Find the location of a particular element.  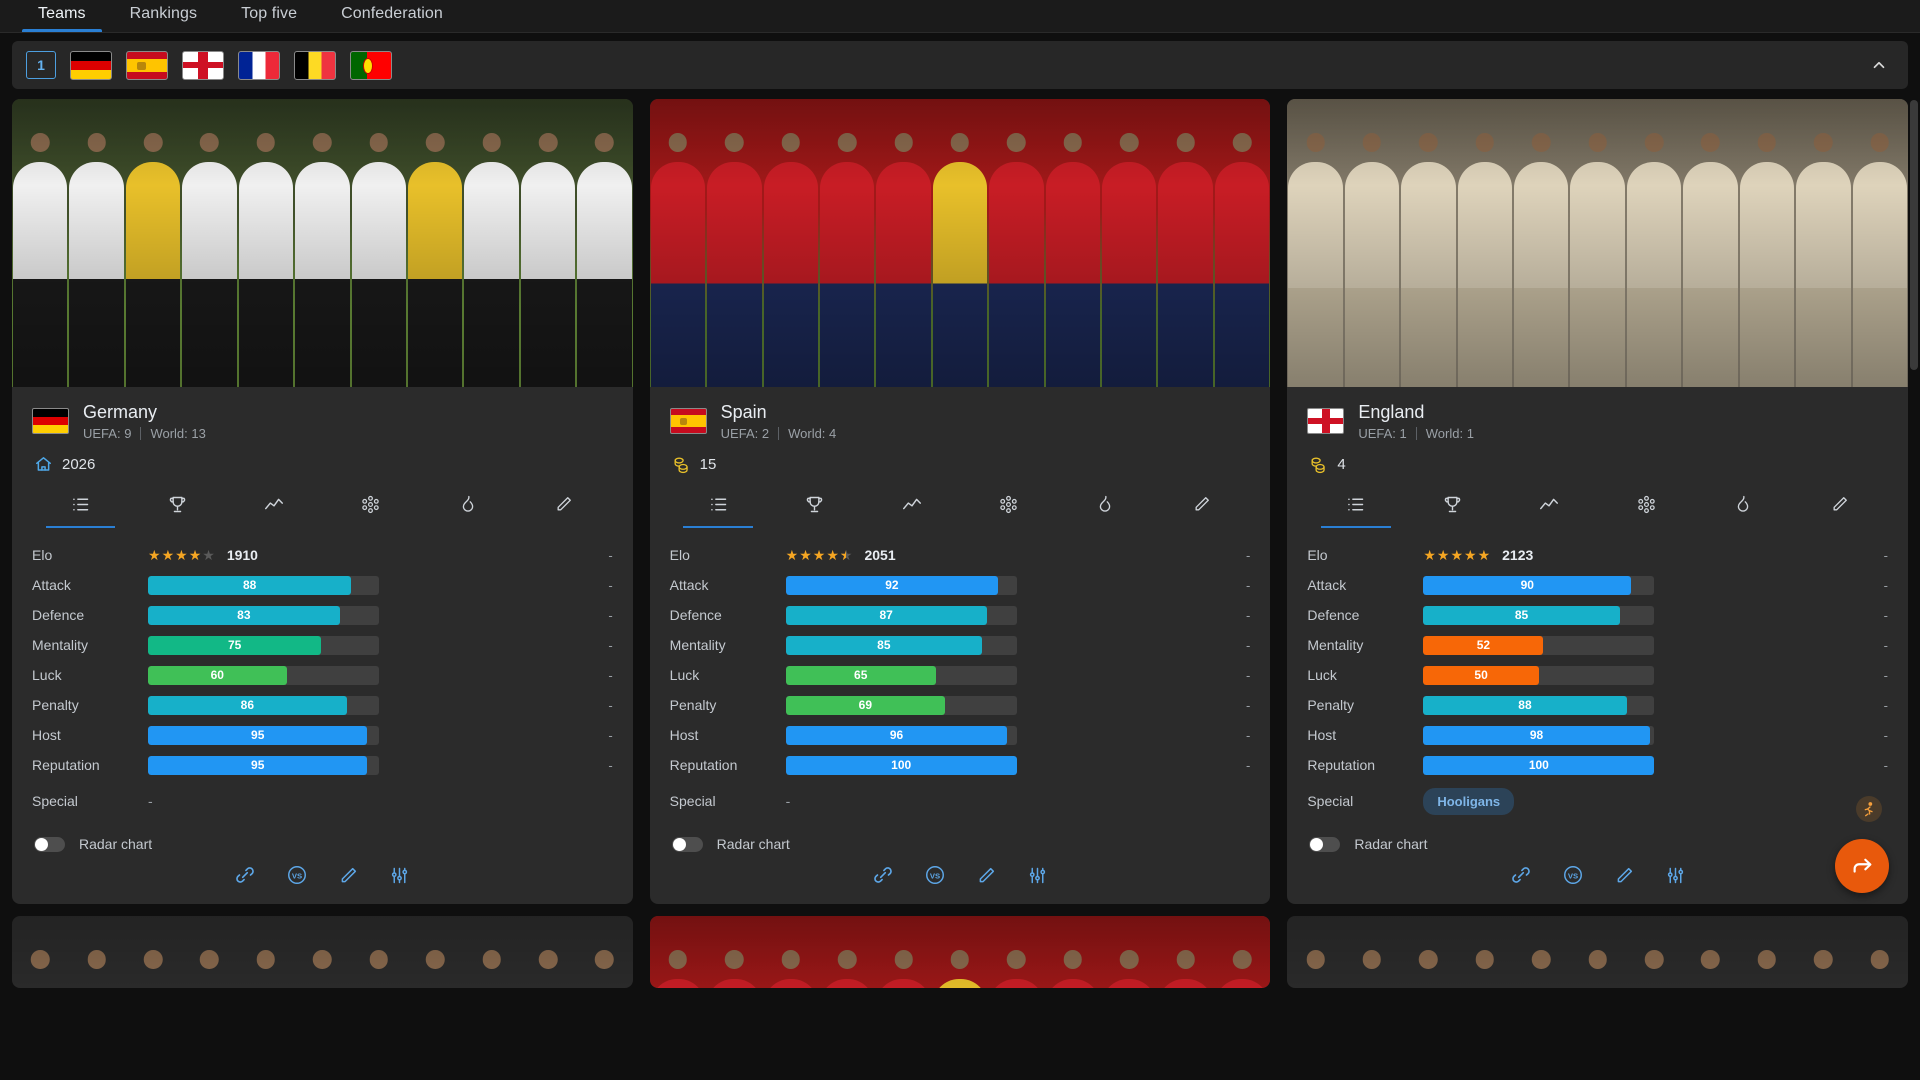

stat-row: Reputation 95 - is located at coordinates (322, 765).